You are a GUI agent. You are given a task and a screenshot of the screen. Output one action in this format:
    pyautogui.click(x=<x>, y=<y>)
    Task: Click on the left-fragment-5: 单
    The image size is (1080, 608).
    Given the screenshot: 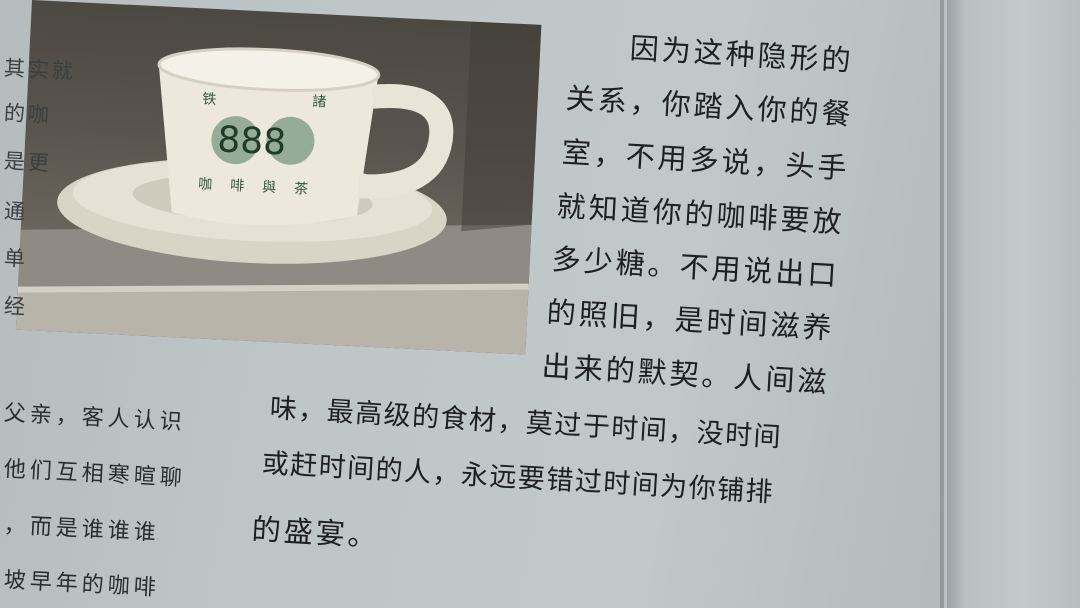 What is the action you would take?
    pyautogui.click(x=16, y=259)
    